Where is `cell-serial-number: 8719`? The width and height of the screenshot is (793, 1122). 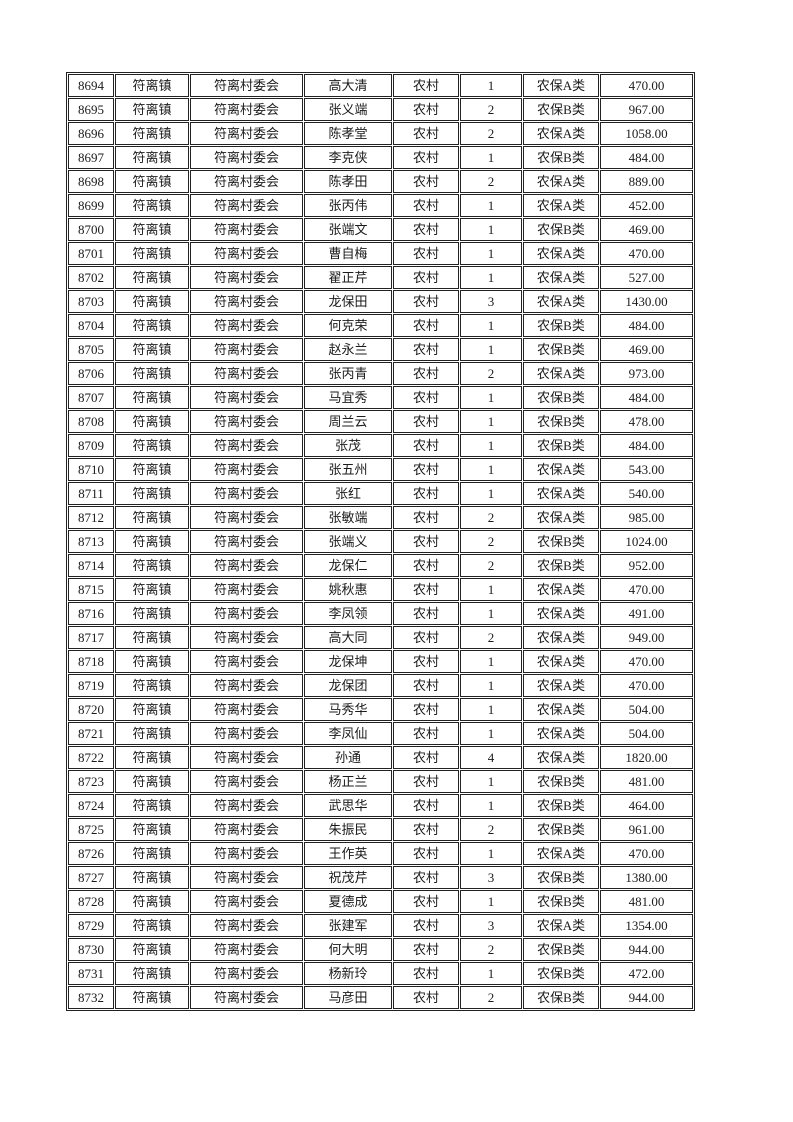
cell-serial-number: 8719 is located at coordinates (91, 685).